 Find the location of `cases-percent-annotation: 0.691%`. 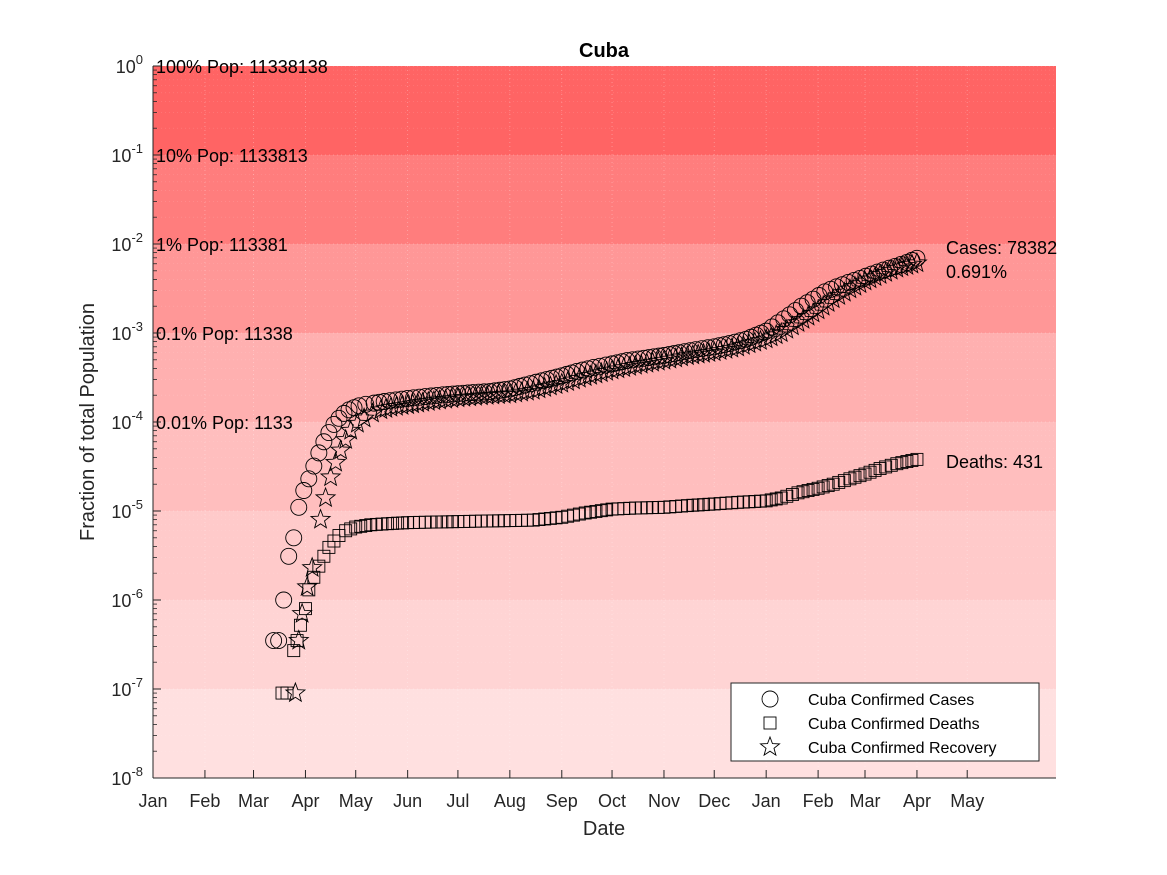

cases-percent-annotation: 0.691% is located at coordinates (976, 272).